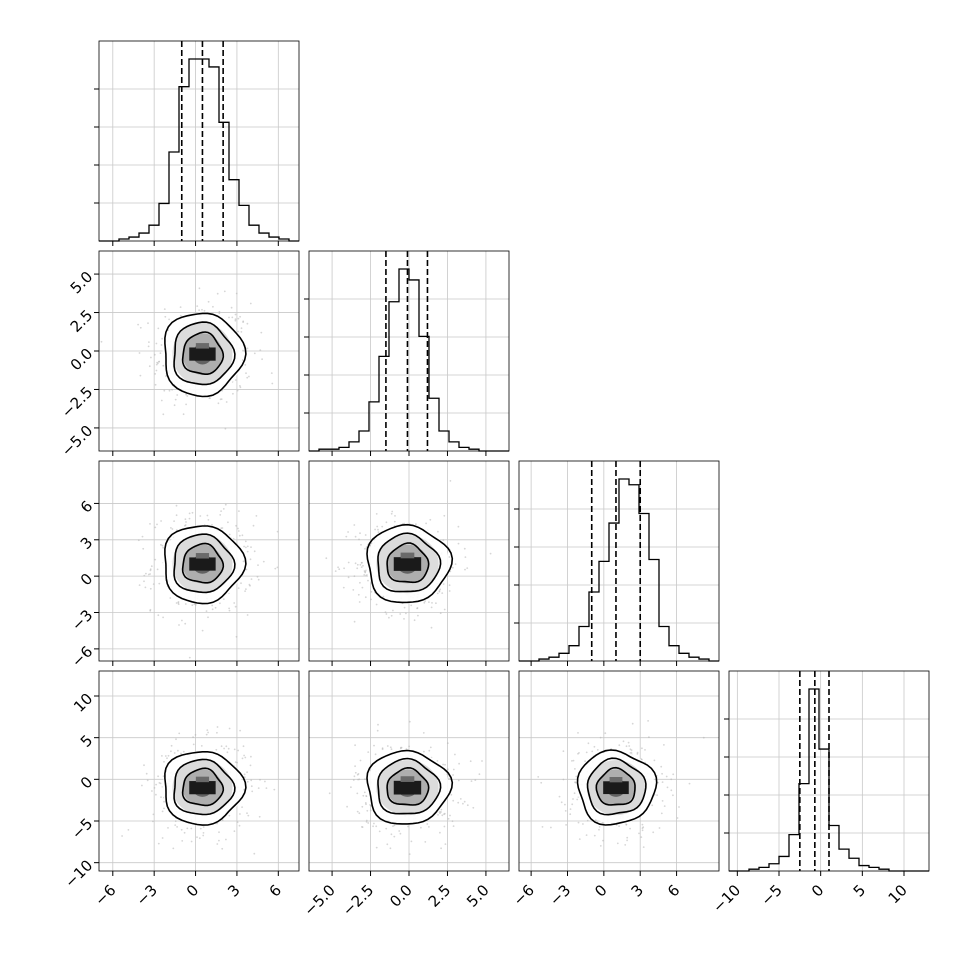 Image resolution: width=970 pixels, height=970 pixels. I want to click on y-tick-label: 0.0, so click(82, 360).